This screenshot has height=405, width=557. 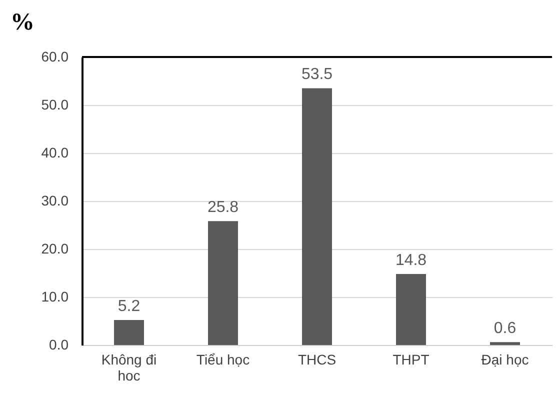 I want to click on y-tick-label: 20.0, so click(x=55, y=248).